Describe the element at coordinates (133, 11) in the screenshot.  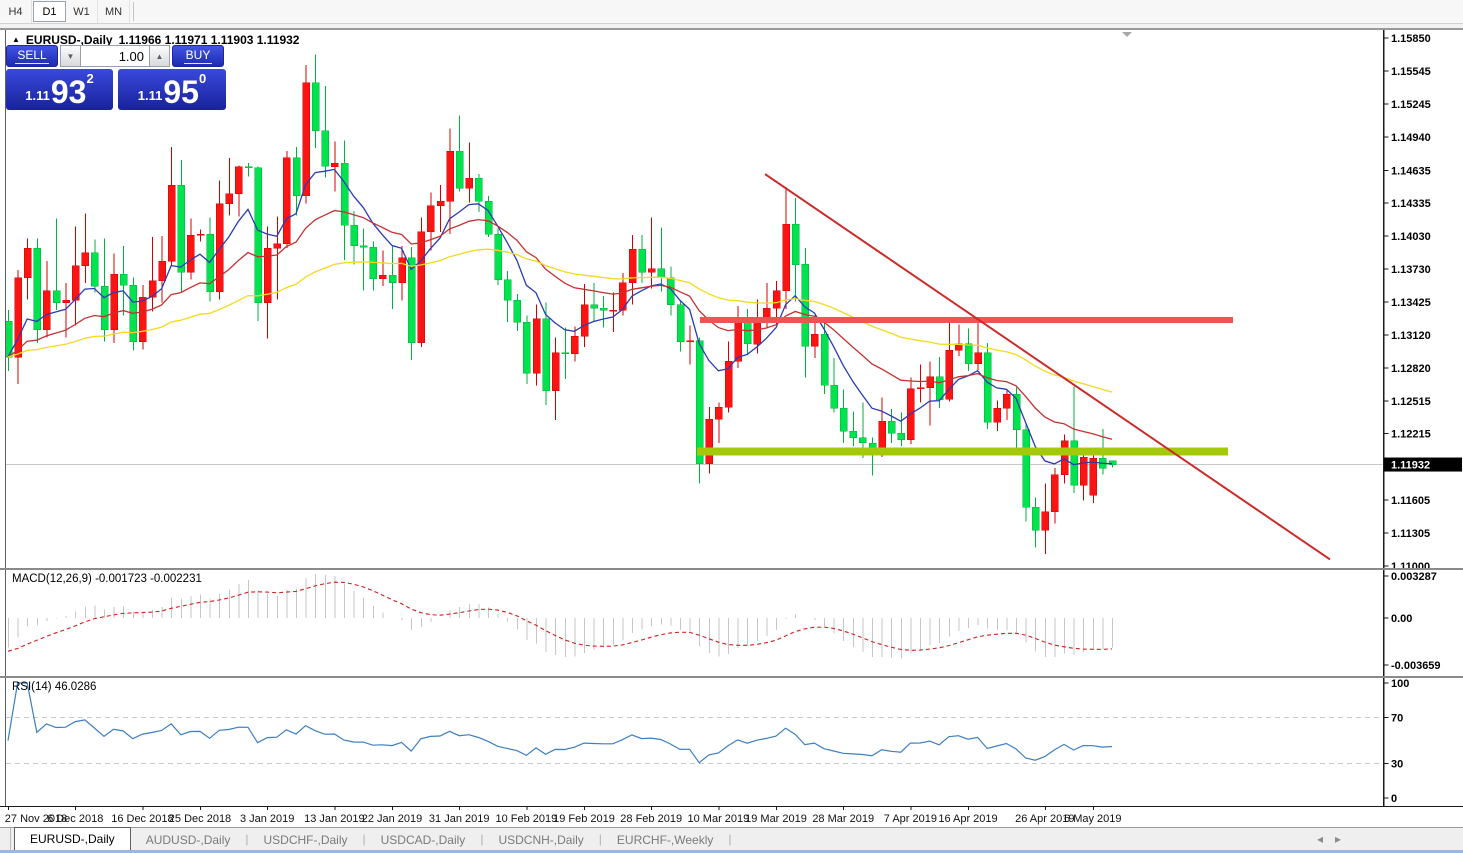
I see `toolbar-separator` at that location.